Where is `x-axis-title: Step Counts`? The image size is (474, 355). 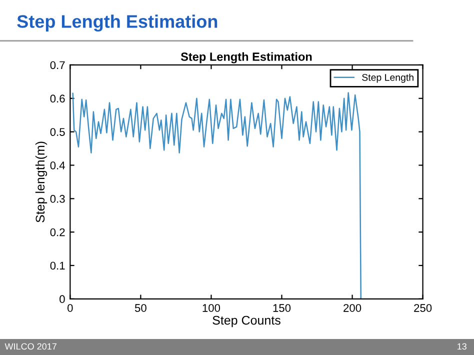 x-axis-title: Step Counts is located at coordinates (246, 322).